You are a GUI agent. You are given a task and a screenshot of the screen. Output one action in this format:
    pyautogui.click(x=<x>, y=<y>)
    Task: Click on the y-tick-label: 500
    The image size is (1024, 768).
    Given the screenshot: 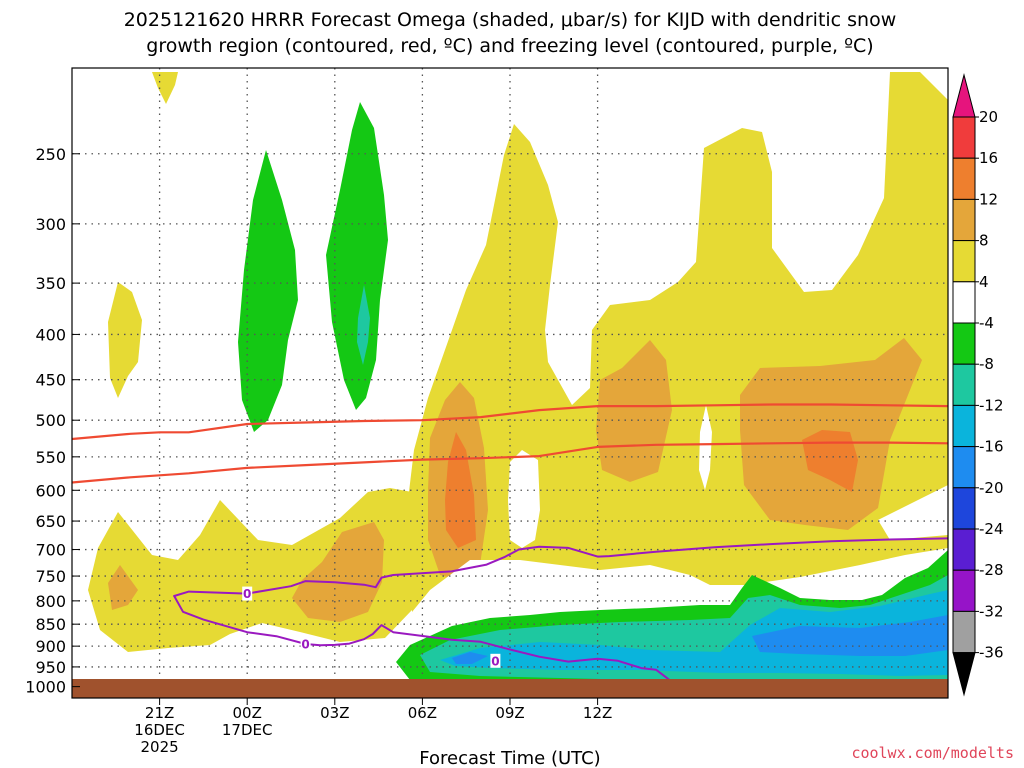 What is the action you would take?
    pyautogui.click(x=50, y=420)
    